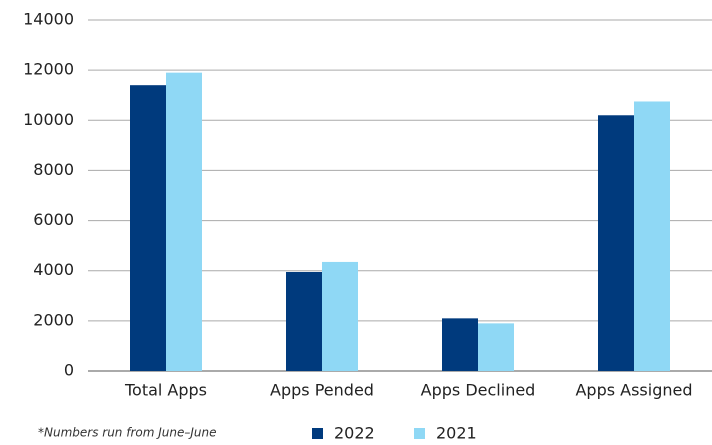 This screenshot has width=712, height=445. Describe the element at coordinates (53, 269) in the screenshot. I see `y-tick-label: 4000` at that location.